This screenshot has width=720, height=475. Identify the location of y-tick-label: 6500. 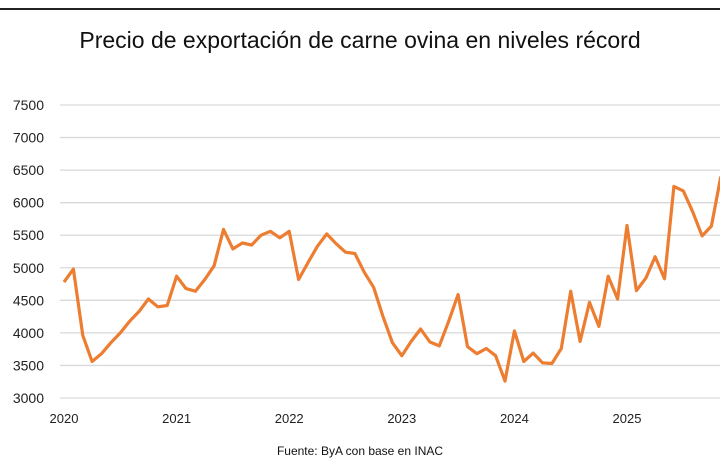
(28, 170).